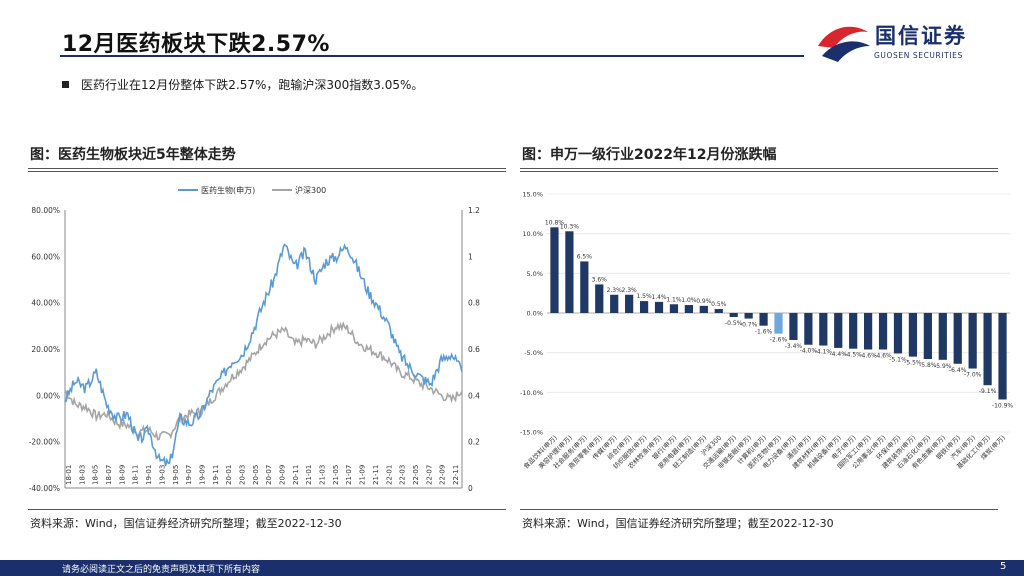  I want to click on bar-data-label: -5.1%, so click(898, 359).